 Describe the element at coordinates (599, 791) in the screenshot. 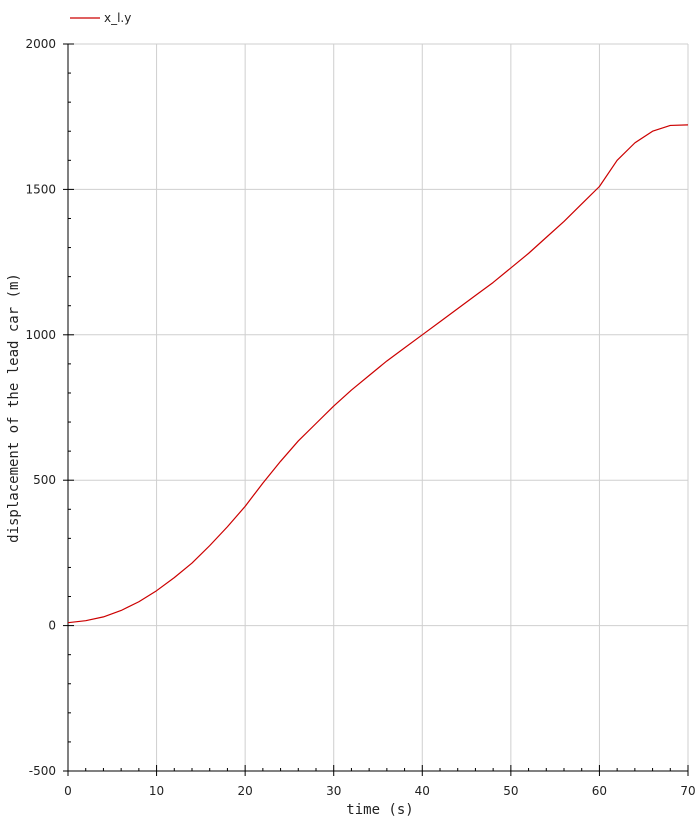

I see `x-tick-label: 60` at that location.